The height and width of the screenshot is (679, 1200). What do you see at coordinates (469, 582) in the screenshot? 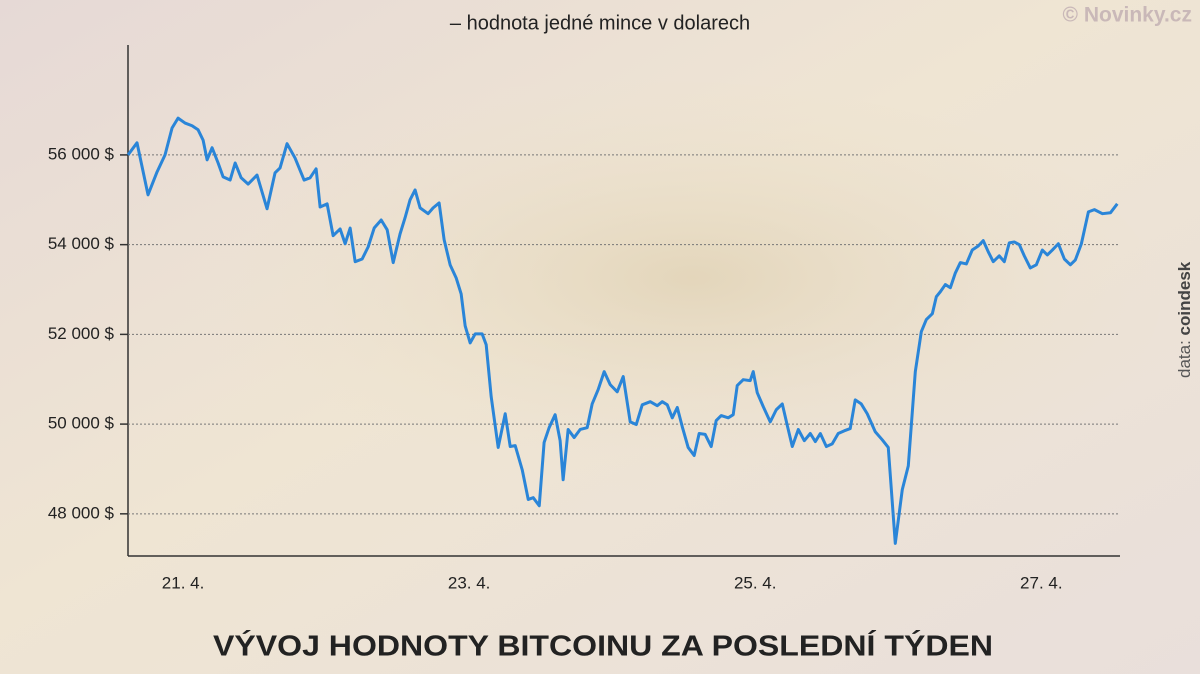
I see `x-tick-label: 23. 4.` at bounding box center [469, 582].